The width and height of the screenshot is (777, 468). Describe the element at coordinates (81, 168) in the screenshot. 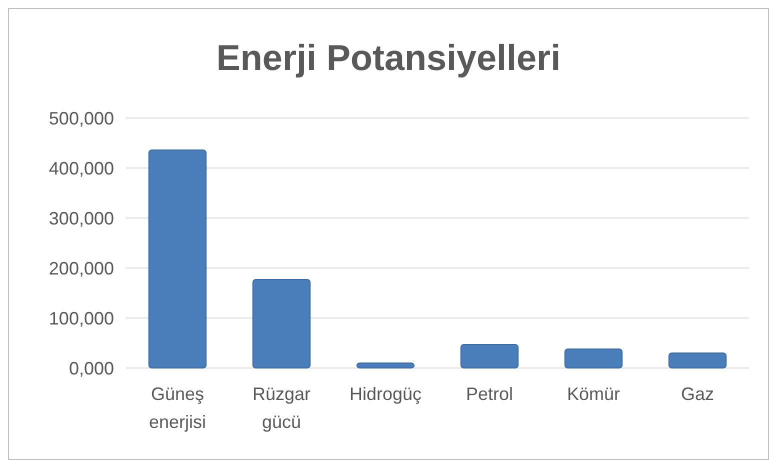

I see `y-tick-label: 400,000` at that location.